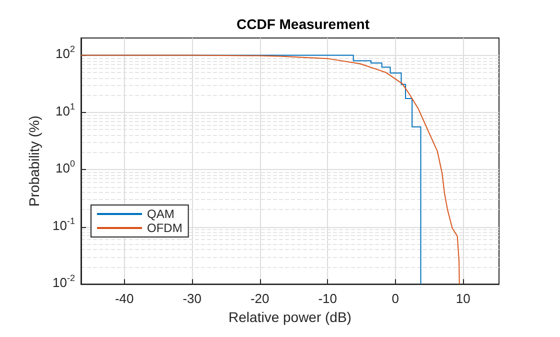 The width and height of the screenshot is (560, 337). I want to click on x-axis-title: Relative power (dB), so click(290, 317).